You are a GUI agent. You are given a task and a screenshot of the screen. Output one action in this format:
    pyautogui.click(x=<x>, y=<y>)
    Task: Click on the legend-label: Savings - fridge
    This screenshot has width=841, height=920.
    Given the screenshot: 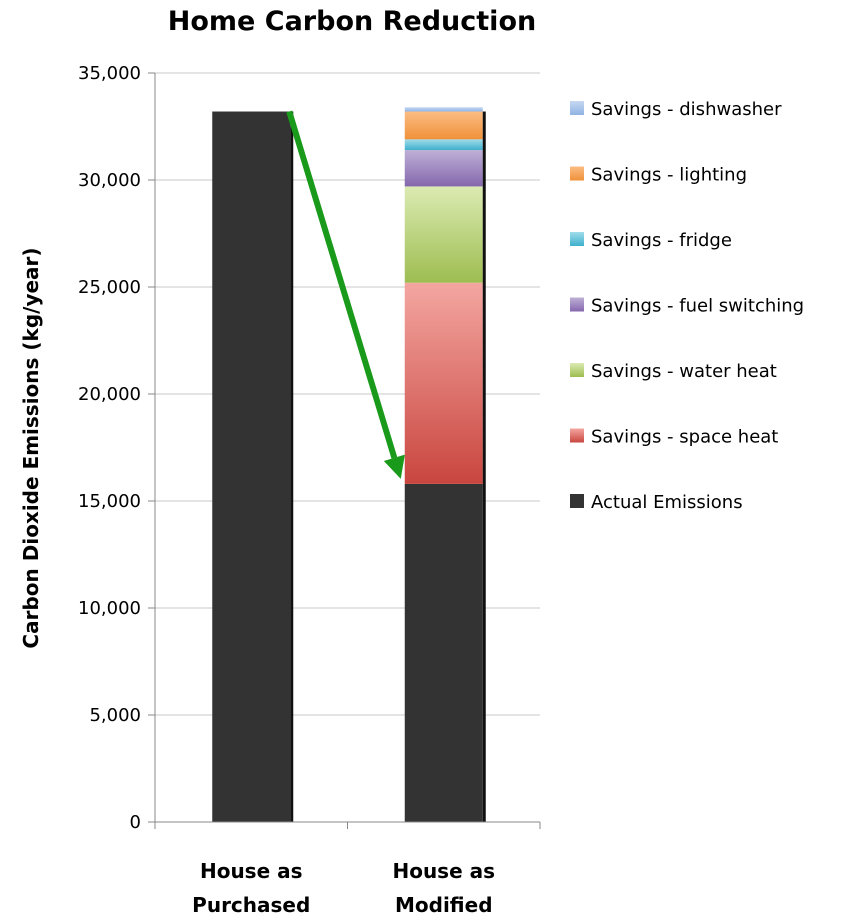 What is the action you would take?
    pyautogui.click(x=661, y=240)
    